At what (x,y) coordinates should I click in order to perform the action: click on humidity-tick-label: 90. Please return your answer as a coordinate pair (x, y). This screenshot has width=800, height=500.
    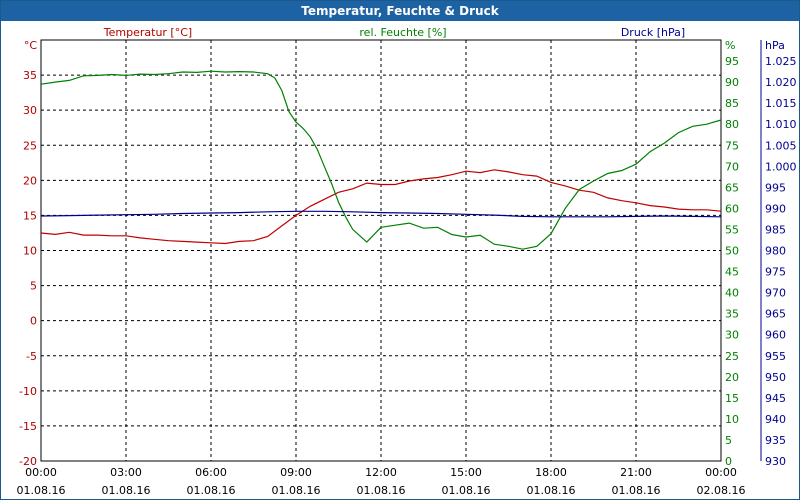
    Looking at the image, I should click on (732, 82).